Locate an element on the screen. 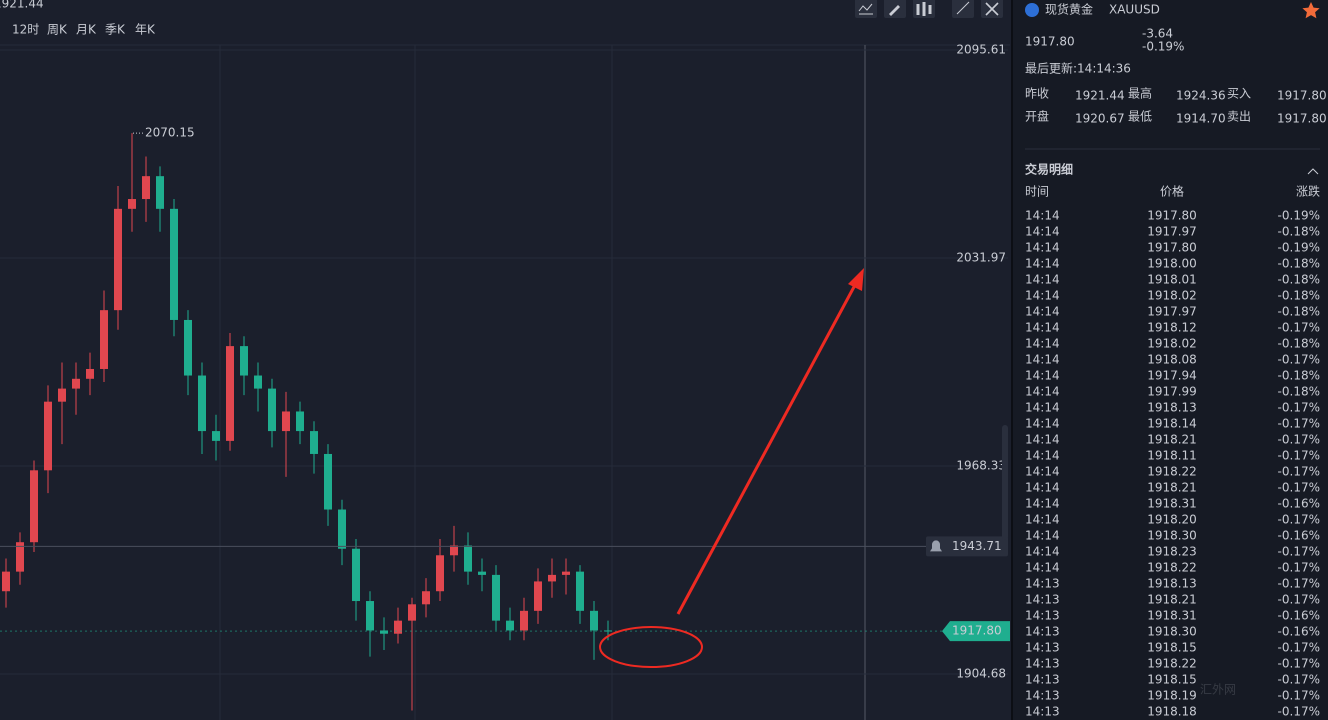 This screenshot has width=1328, height=720. y-tick-label: 1904.68 is located at coordinates (981, 673).